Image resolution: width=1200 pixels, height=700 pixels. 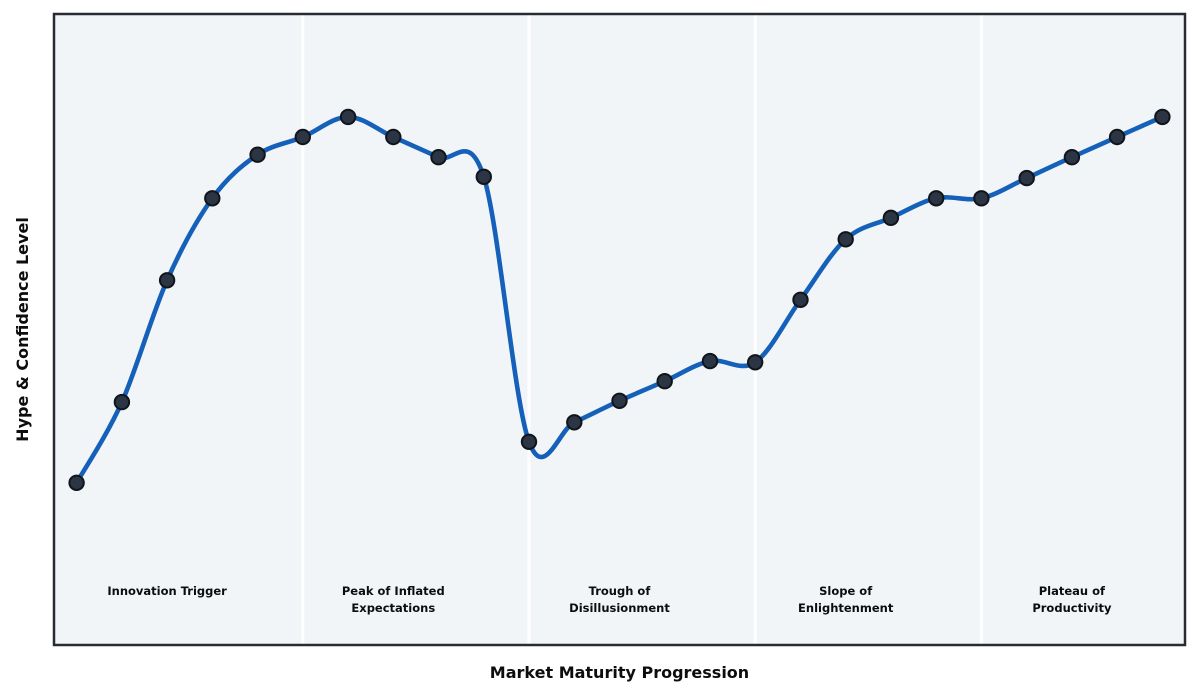 I want to click on phase-label-peak-of-inflated-expectations: Peak of Inflated Expectations, so click(x=393, y=599).